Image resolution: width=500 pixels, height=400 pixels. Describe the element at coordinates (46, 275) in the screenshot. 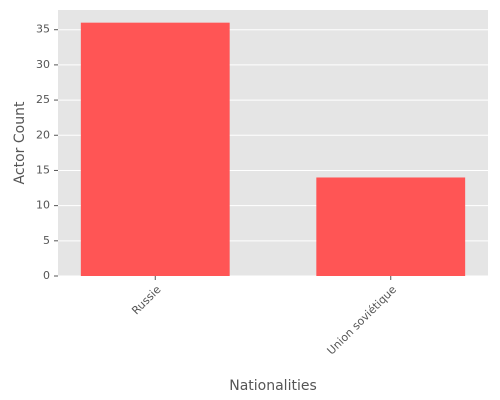

I see `y-tick-label: 0` at that location.